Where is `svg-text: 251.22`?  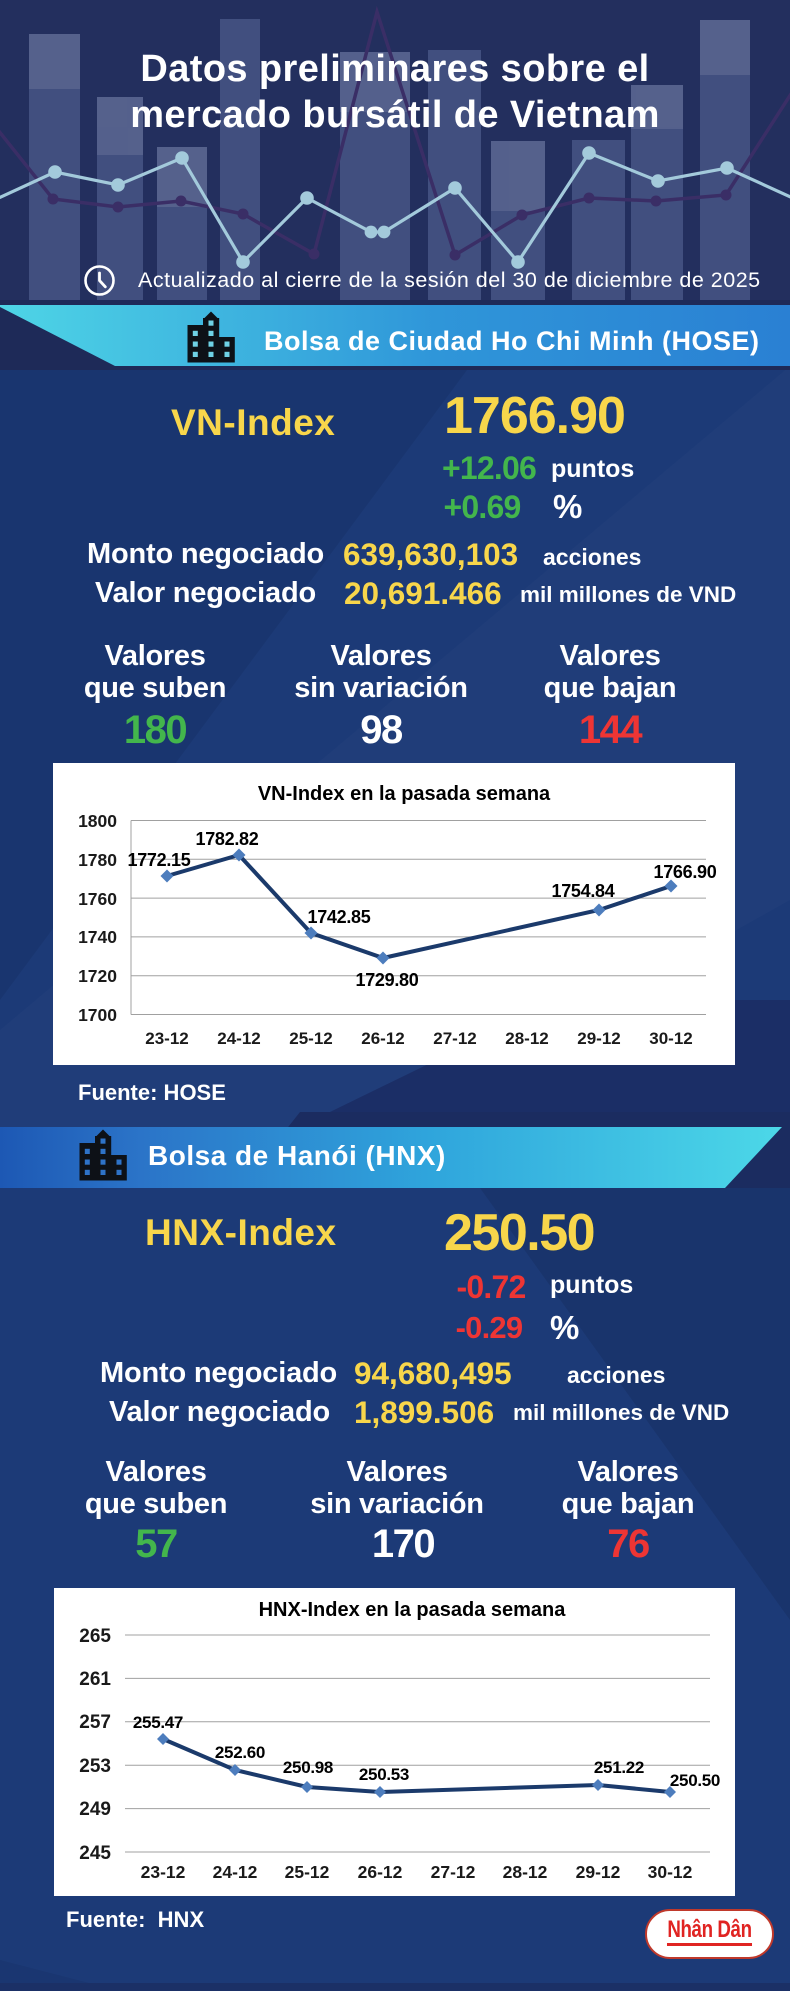 svg-text: 251.22 is located at coordinates (619, 1767).